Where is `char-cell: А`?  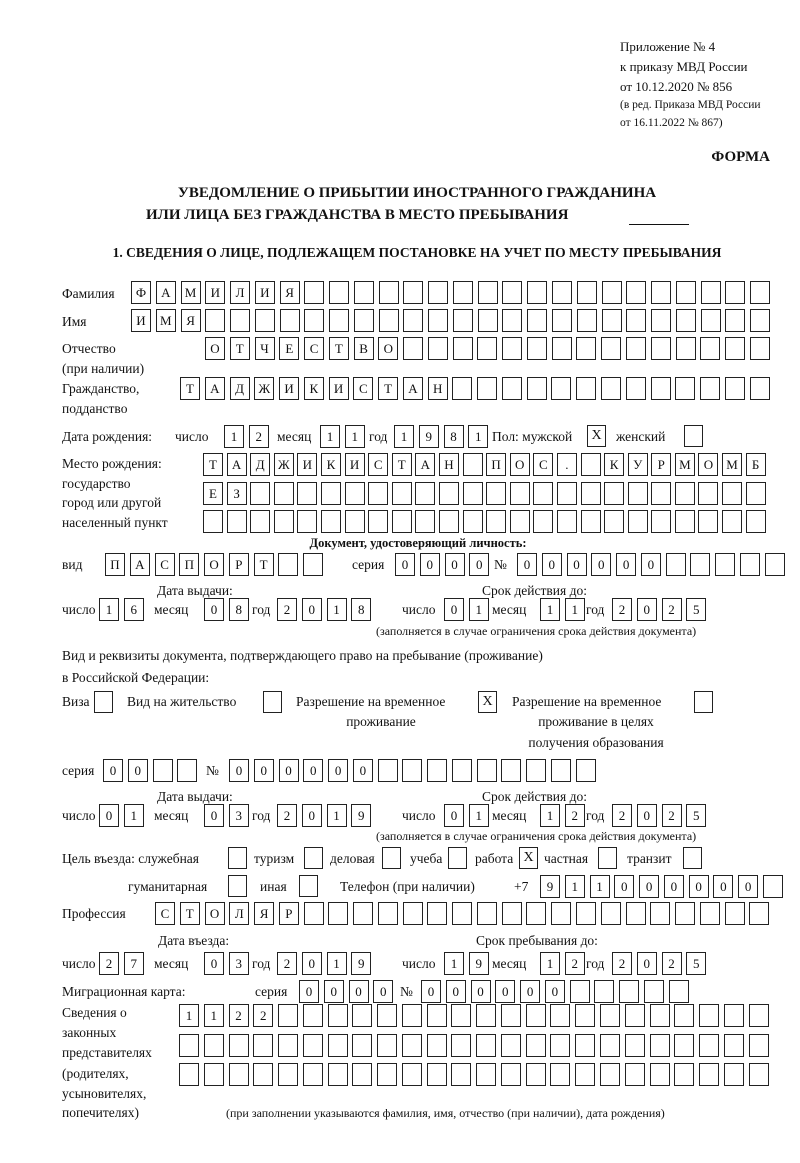
char-cell: А is located at coordinates (236, 464).